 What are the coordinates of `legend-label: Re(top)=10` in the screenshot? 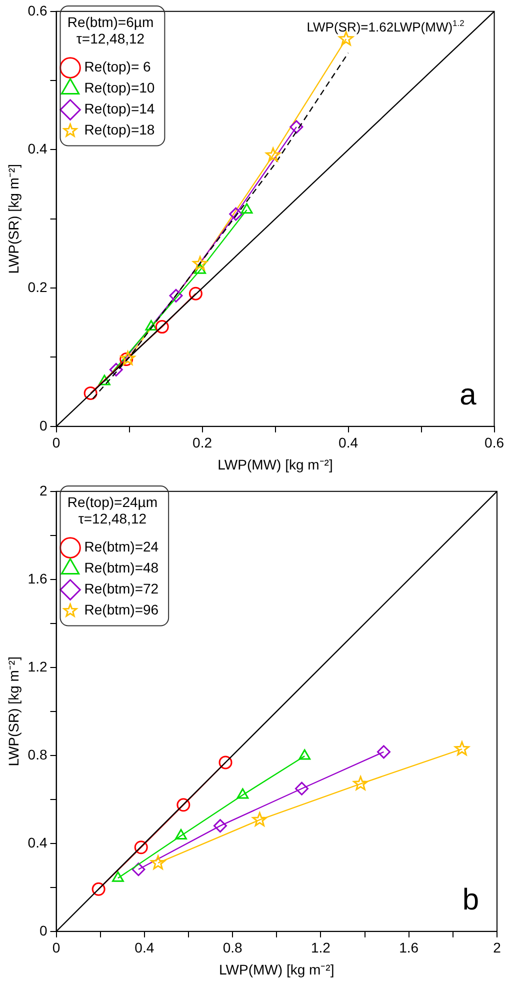 It's located at (119, 88).